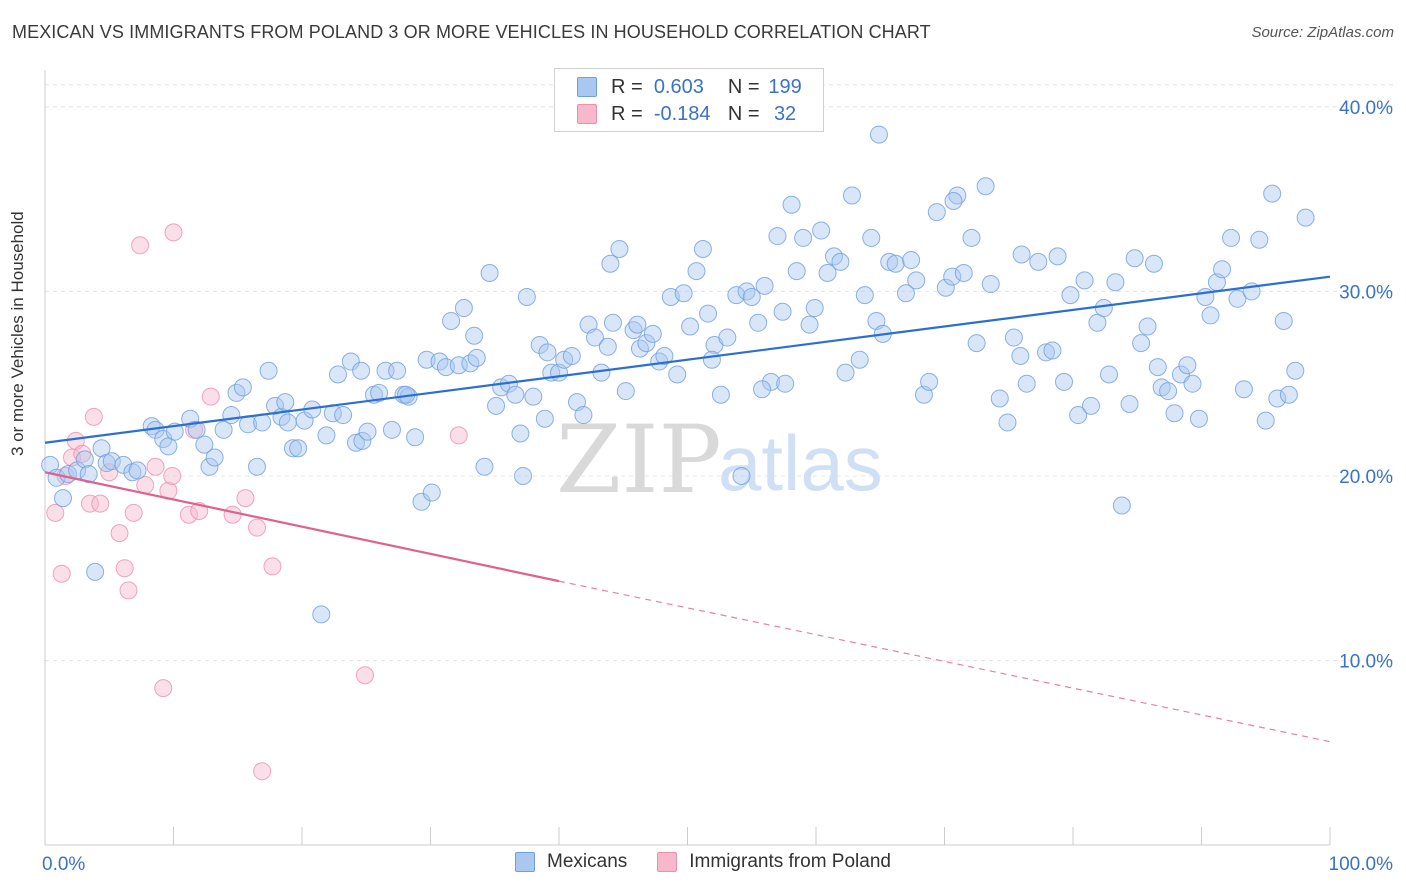 This screenshot has height=892, width=1406. I want to click on x-tick-label: 0.0%, so click(63, 864).